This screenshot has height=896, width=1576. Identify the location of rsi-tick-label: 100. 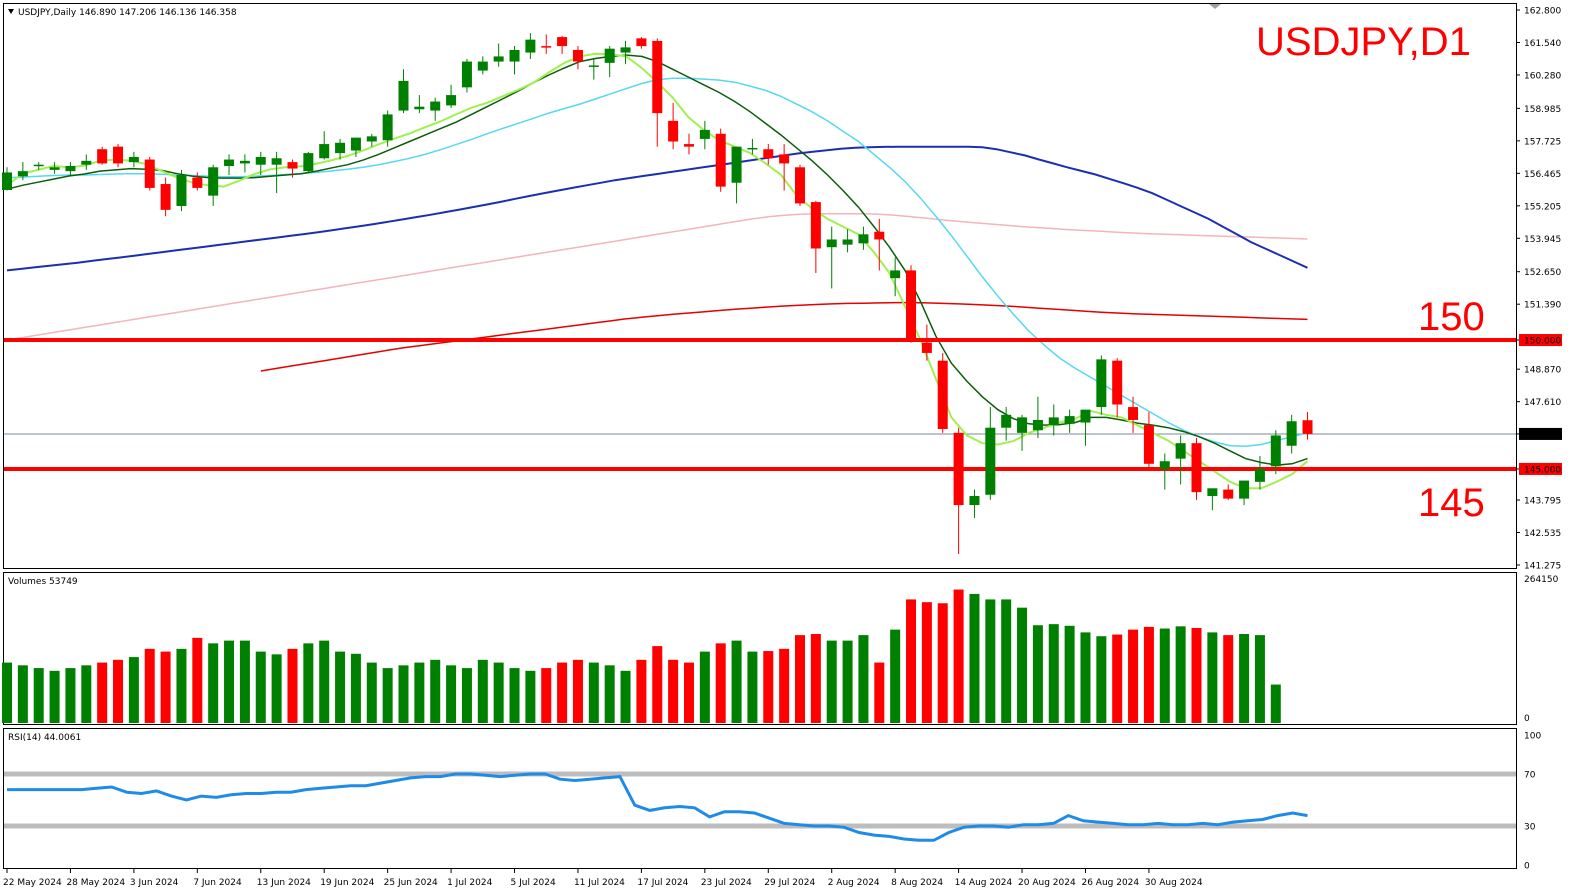
(1532, 737).